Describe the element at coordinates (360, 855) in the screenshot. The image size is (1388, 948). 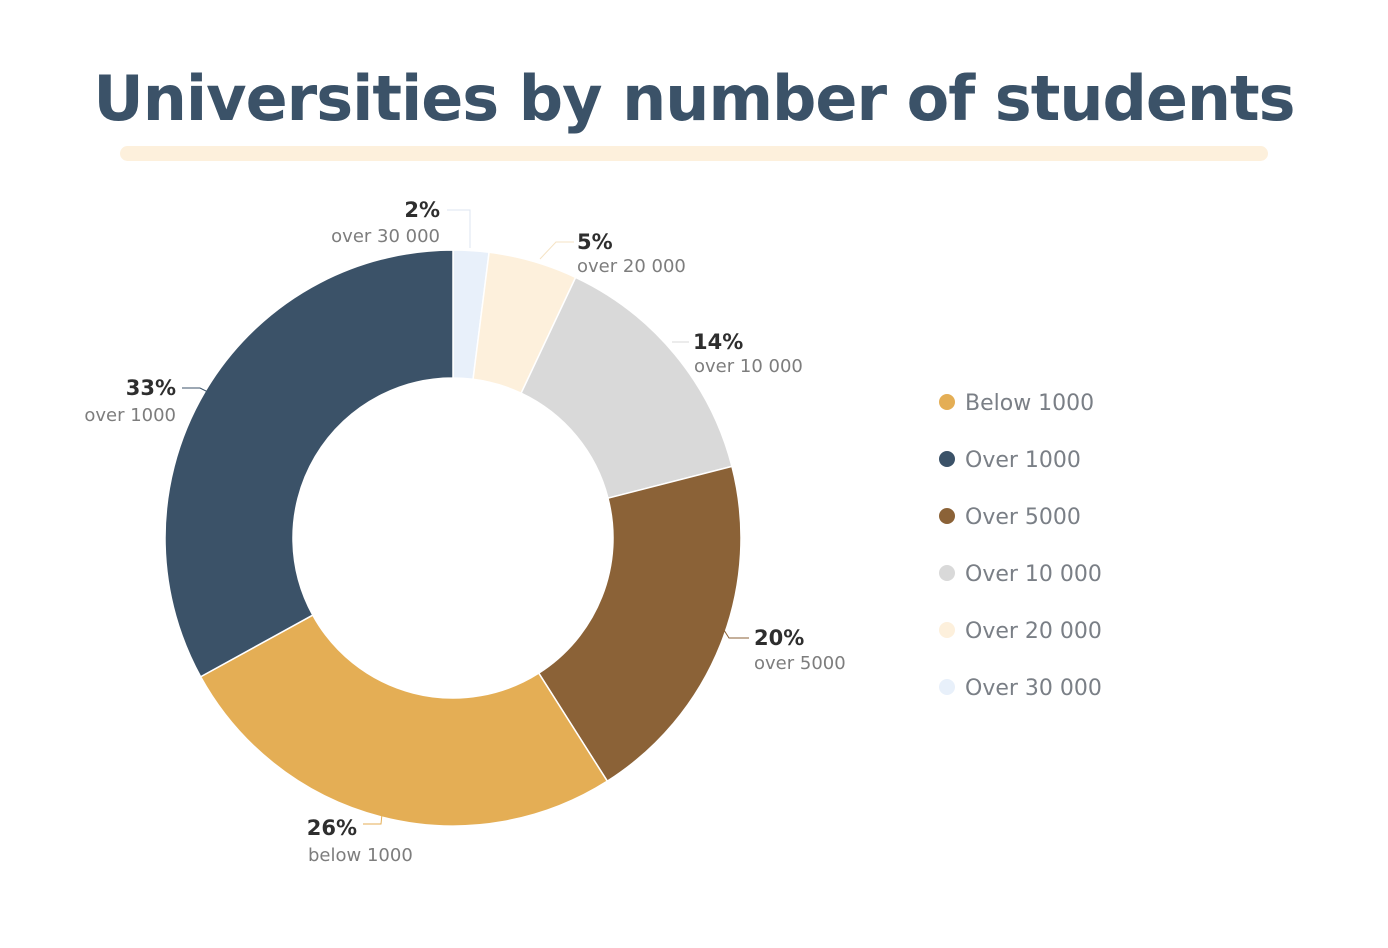
I see `slice-category: below 1000` at that location.